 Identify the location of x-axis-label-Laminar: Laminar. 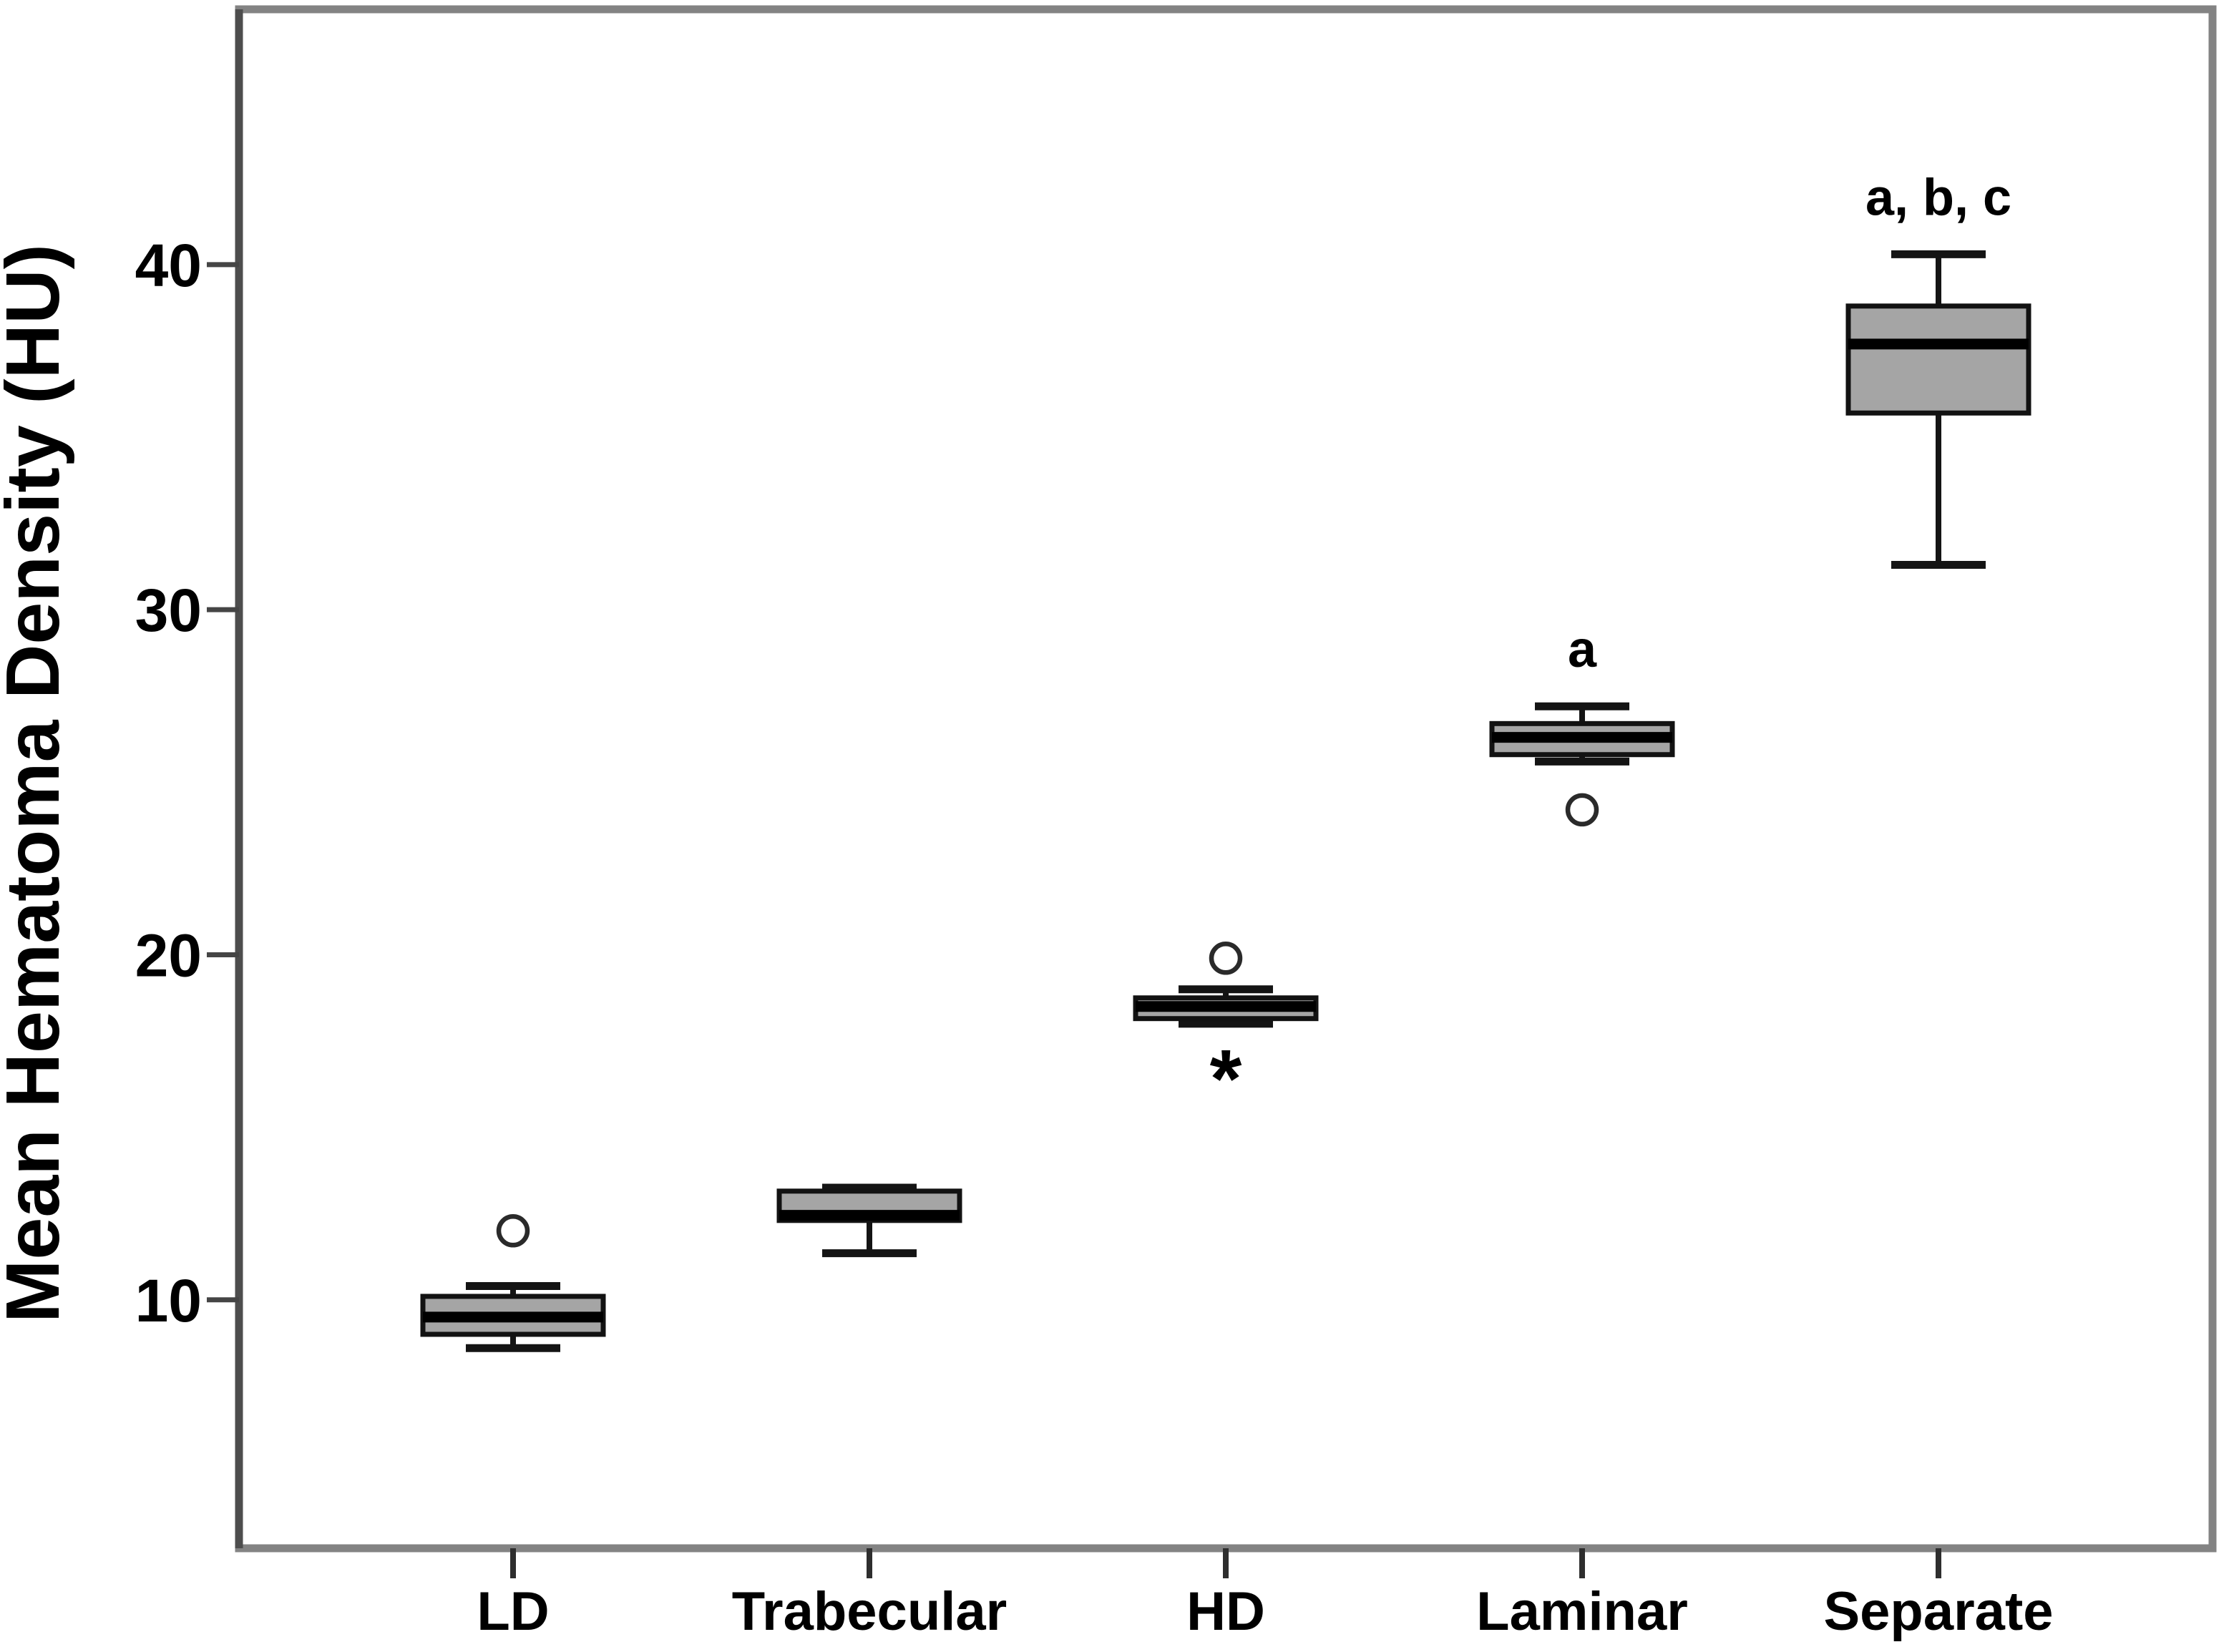
(1582, 1611).